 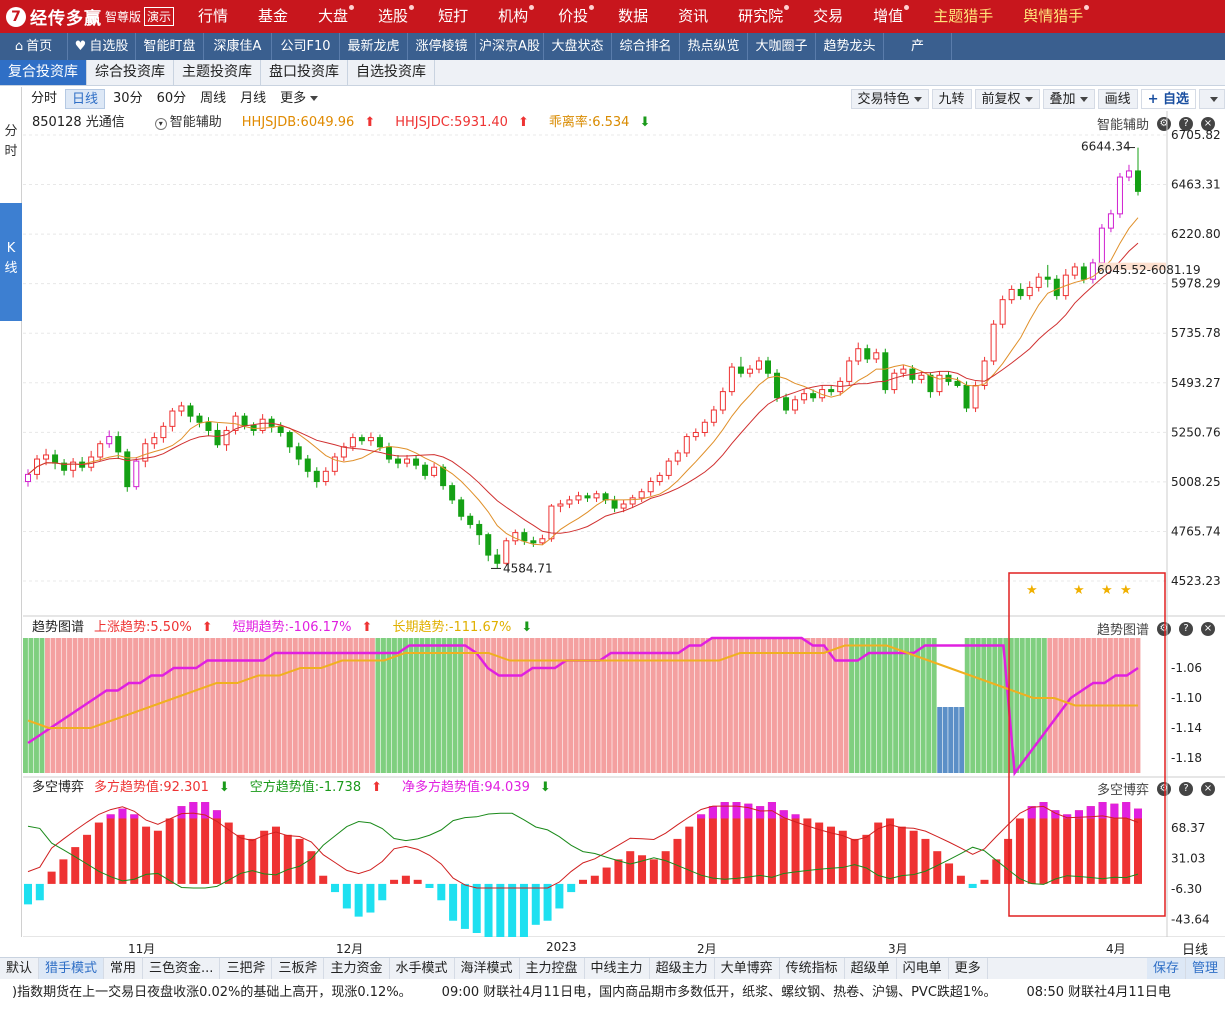 I want to click on period-6: 更多, so click(x=299, y=99).